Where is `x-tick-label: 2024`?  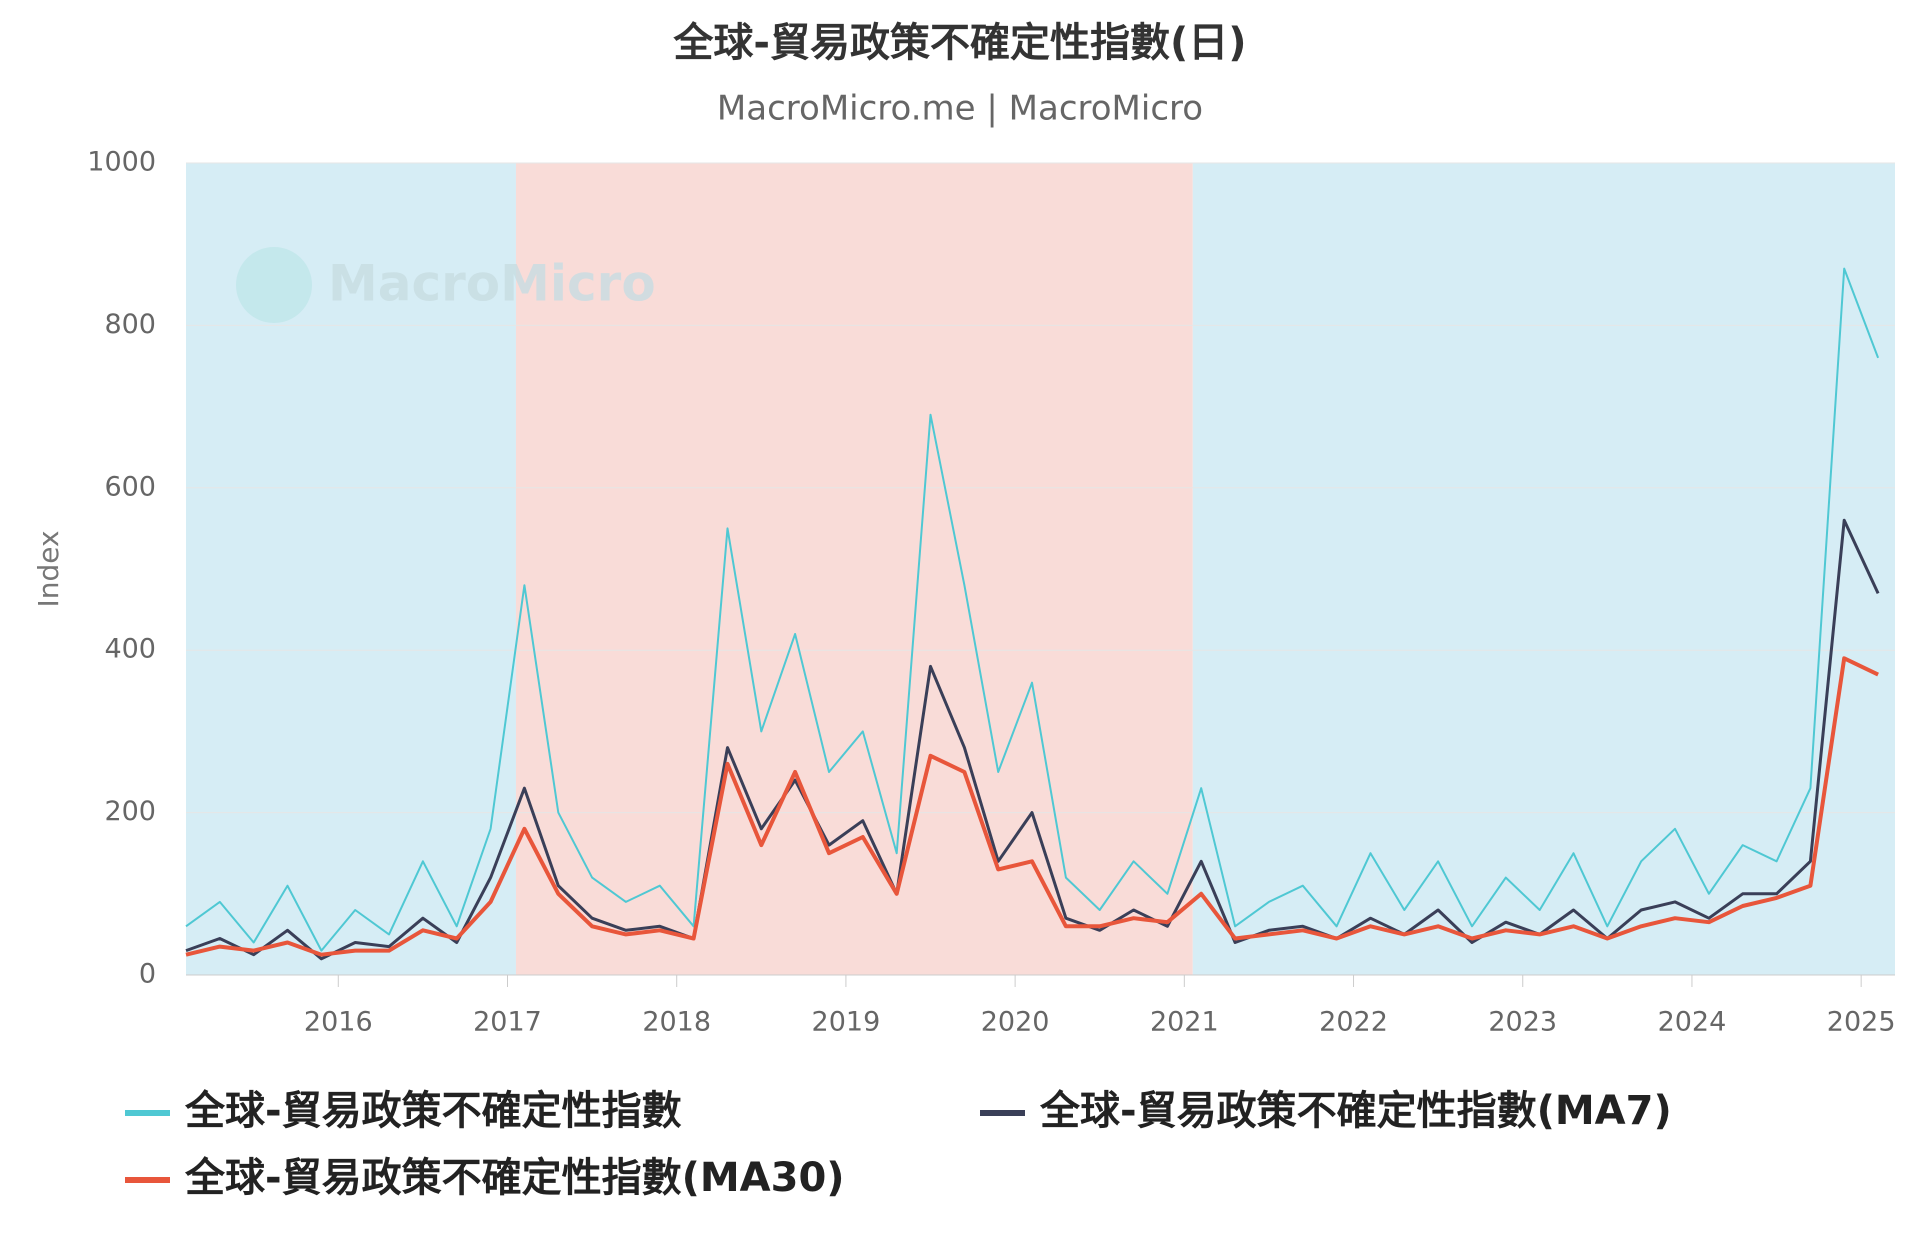
x-tick-label: 2024 is located at coordinates (1692, 1022).